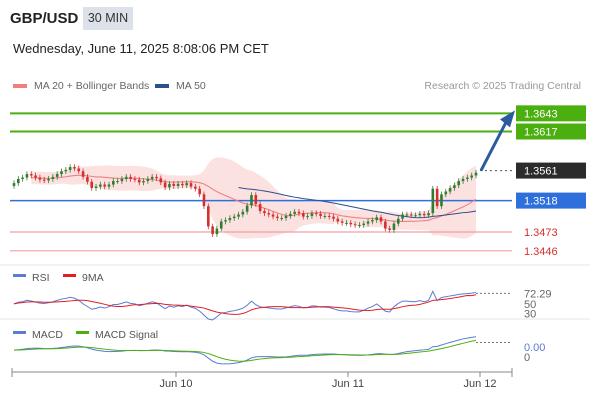 The width and height of the screenshot is (590, 400). I want to click on rsi-ma-legend-swatch, so click(69, 275).